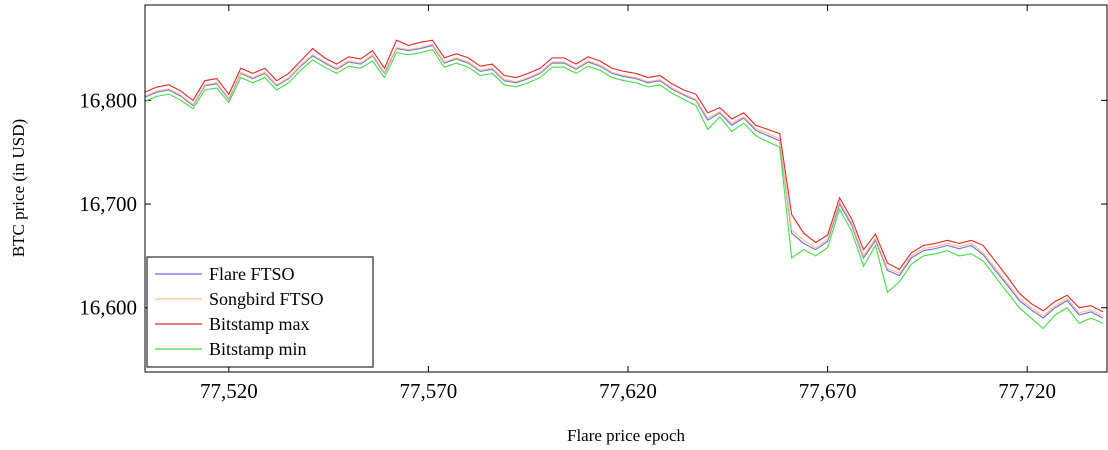 The width and height of the screenshot is (1108, 450). What do you see at coordinates (258, 349) in the screenshot?
I see `legend-label: Bitstamp min` at bounding box center [258, 349].